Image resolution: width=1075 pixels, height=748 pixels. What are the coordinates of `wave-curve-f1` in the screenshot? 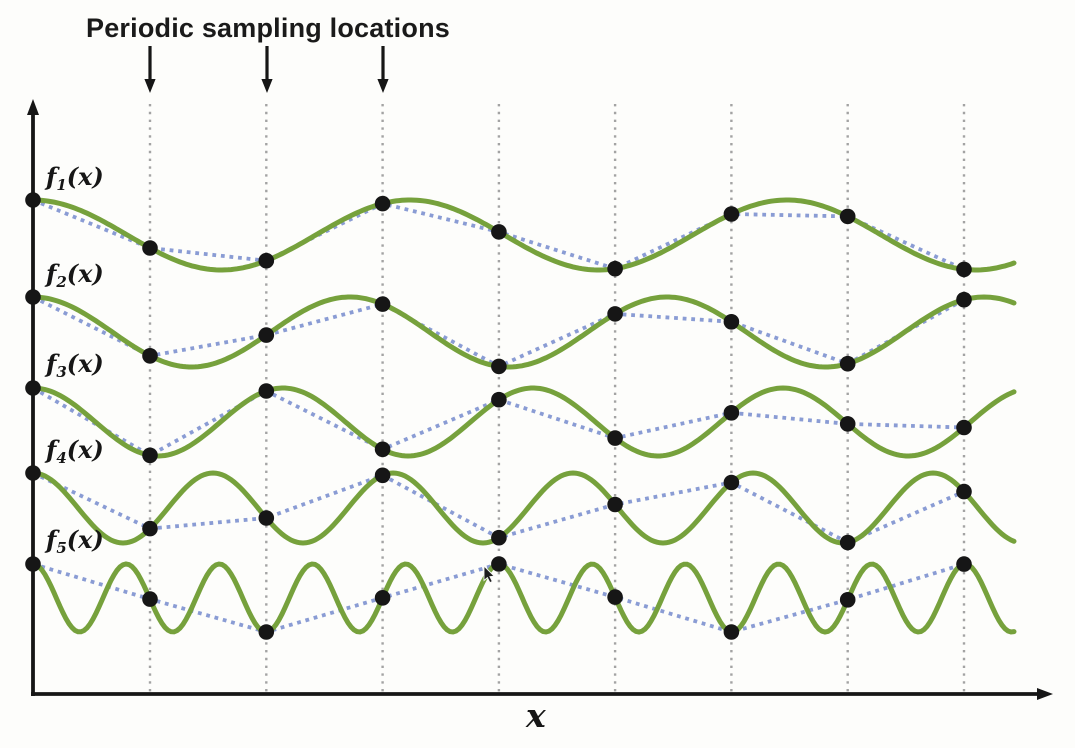 It's located at (523, 235).